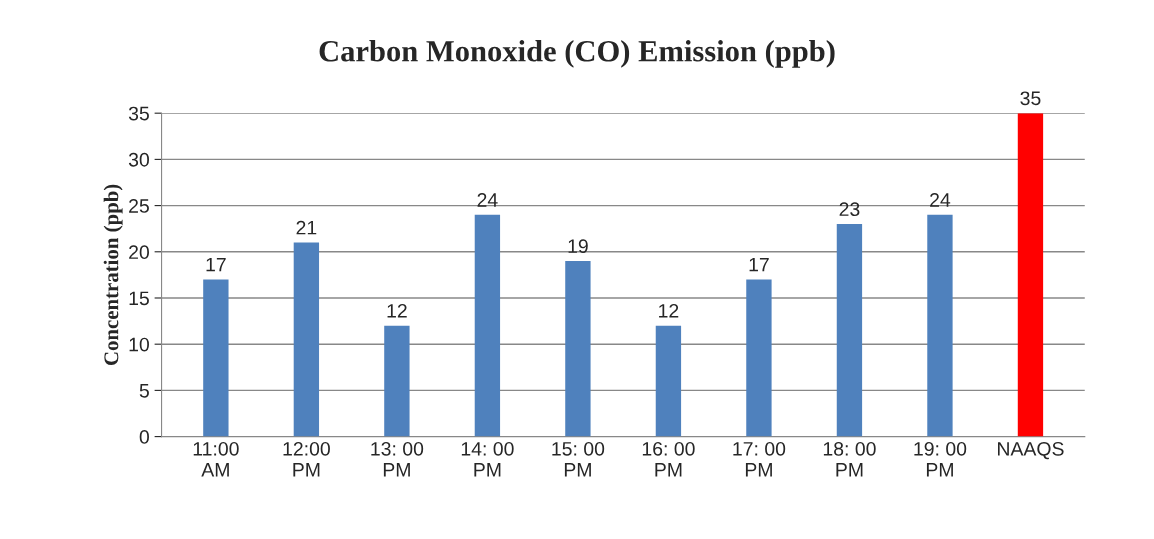 The image size is (1154, 539). What do you see at coordinates (144, 437) in the screenshot?
I see `y-tick-label: 0` at bounding box center [144, 437].